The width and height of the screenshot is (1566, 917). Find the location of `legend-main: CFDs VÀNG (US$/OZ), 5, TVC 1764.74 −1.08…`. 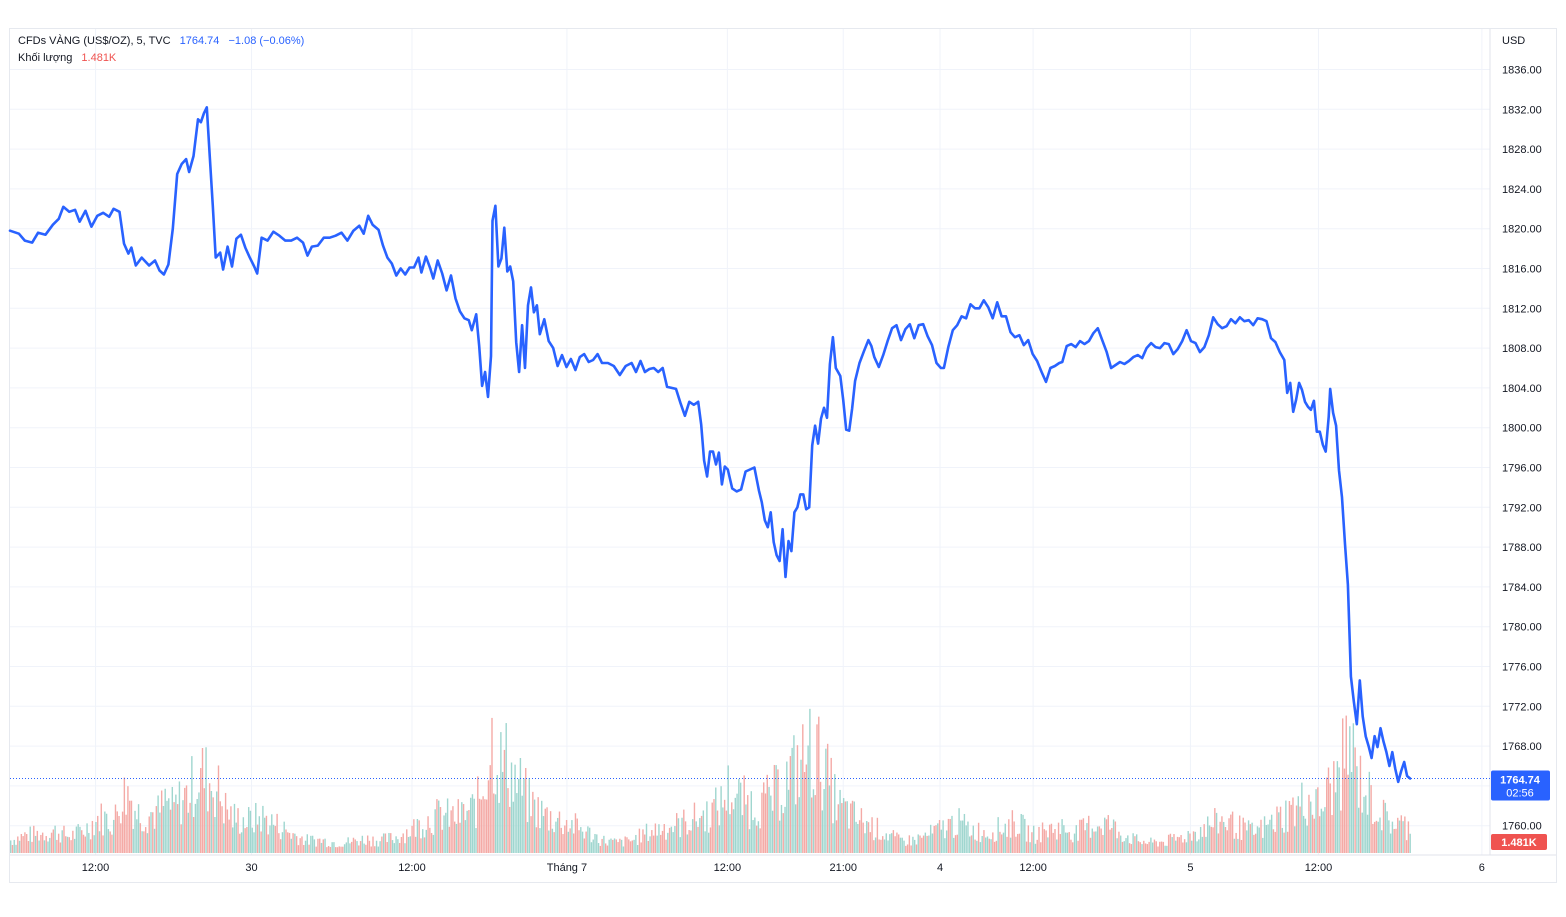

legend-main: CFDs VÀNG (US$/OZ), 5, TVC 1764.74 −1.08… is located at coordinates (164, 41).